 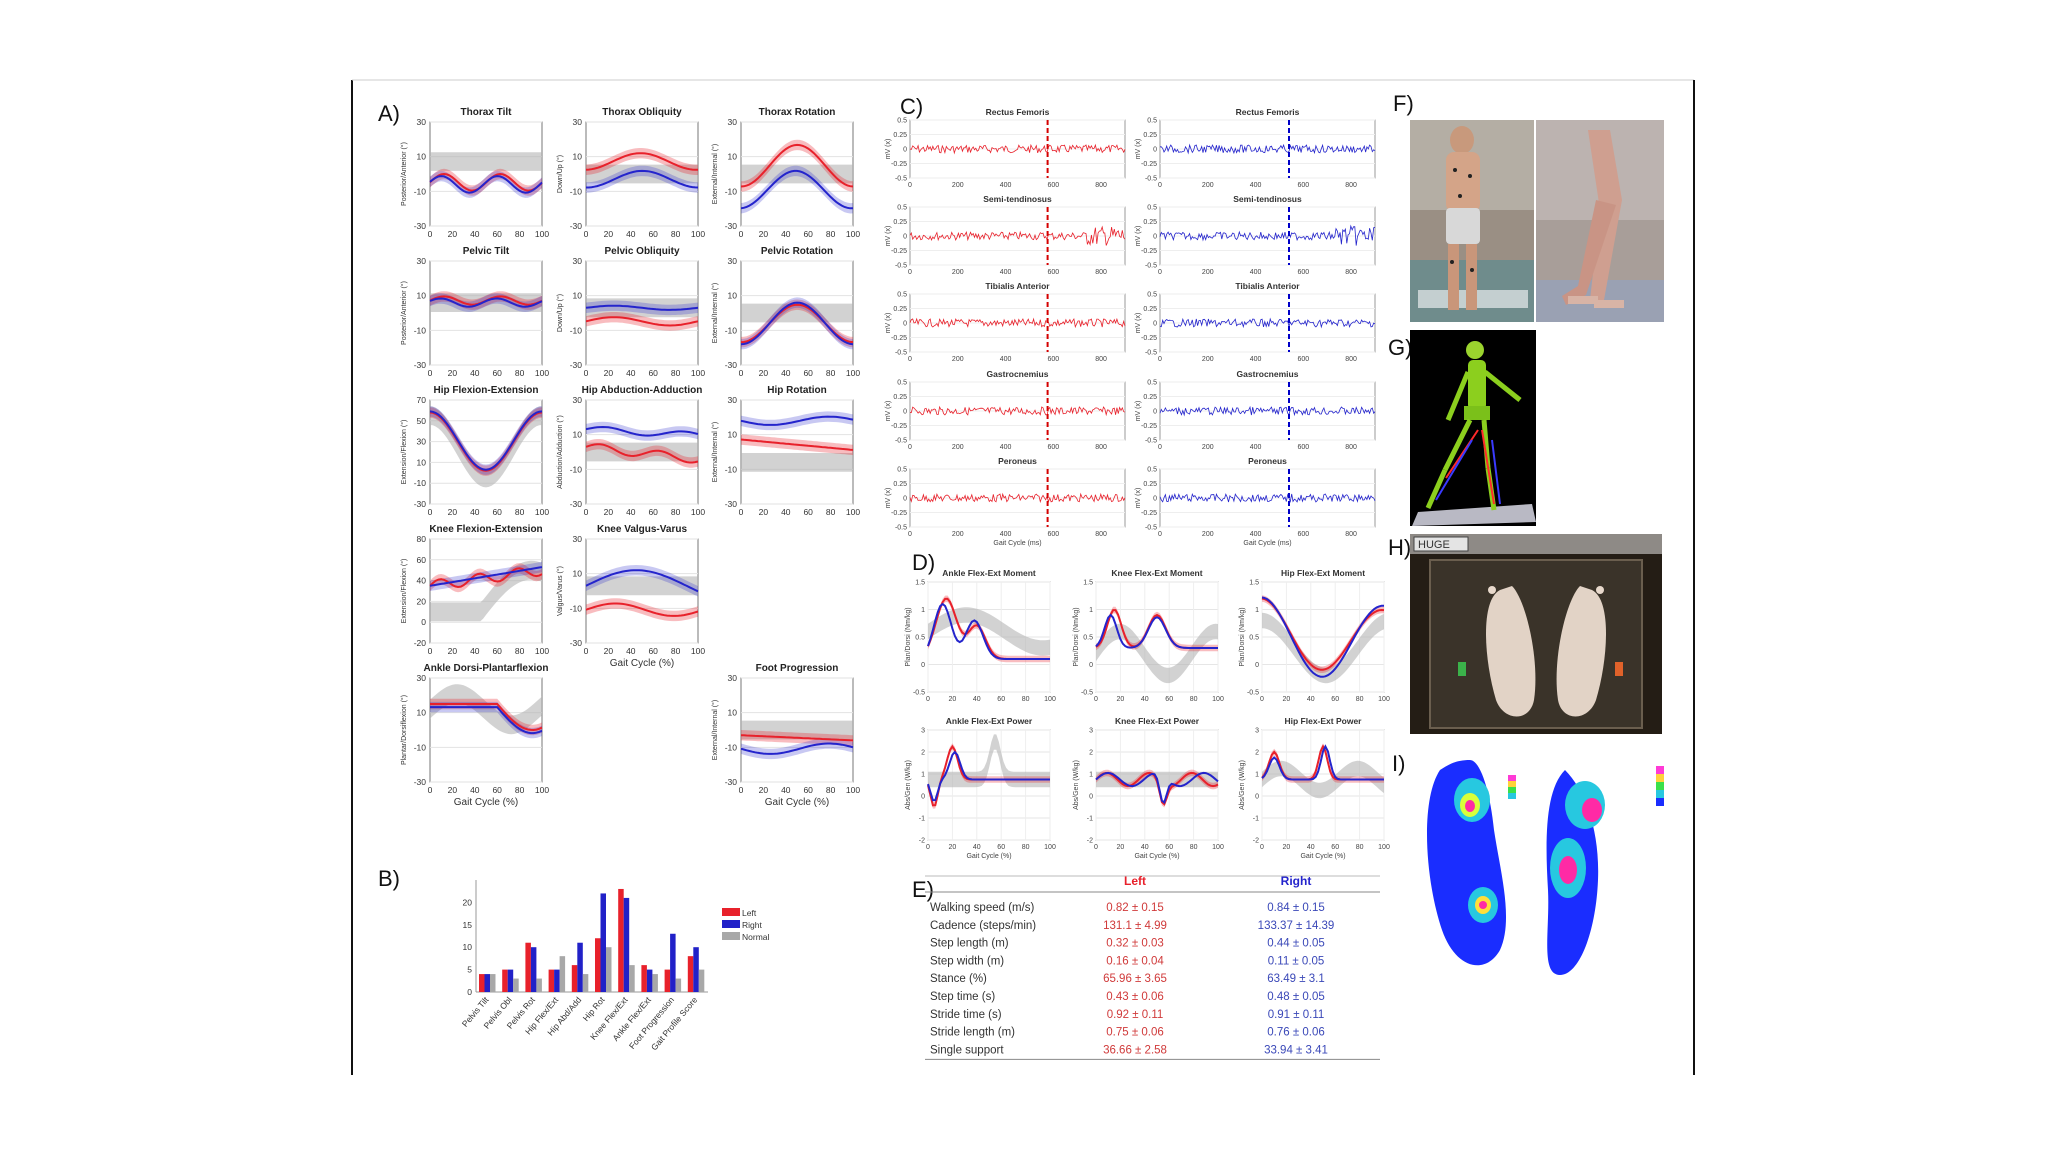 What do you see at coordinates (958, 185) in the screenshot?
I see `emg-x-tick: 200` at bounding box center [958, 185].